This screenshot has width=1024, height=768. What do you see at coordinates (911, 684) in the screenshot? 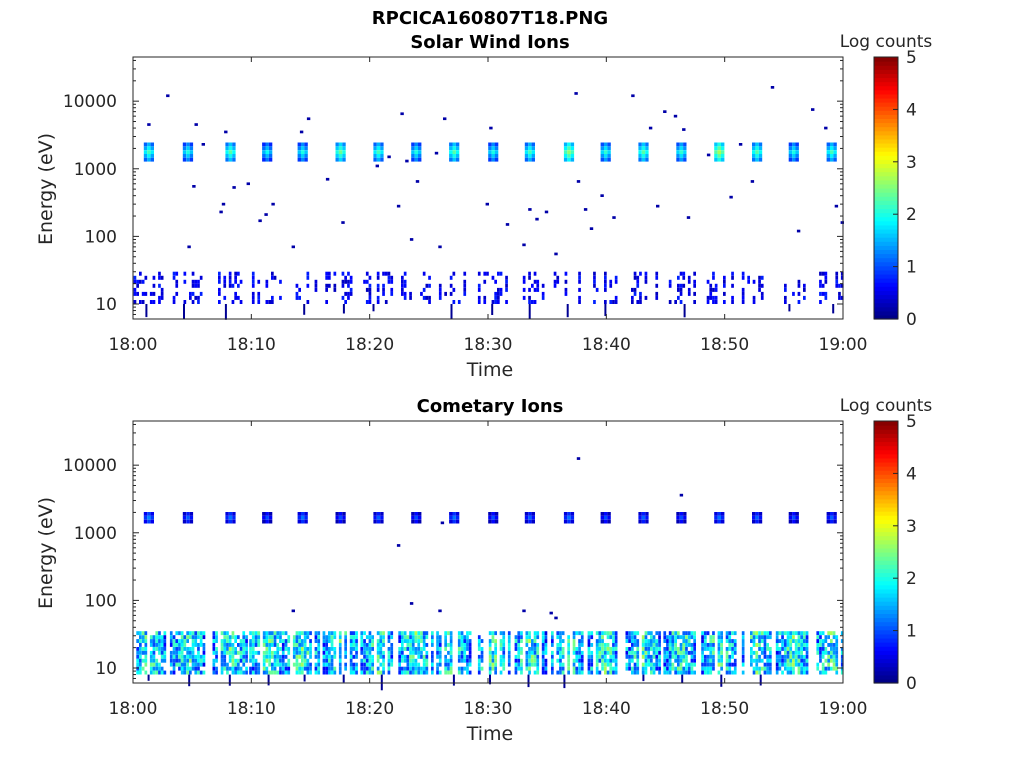
I see `colorbar-tick-label: 0` at bounding box center [911, 684].